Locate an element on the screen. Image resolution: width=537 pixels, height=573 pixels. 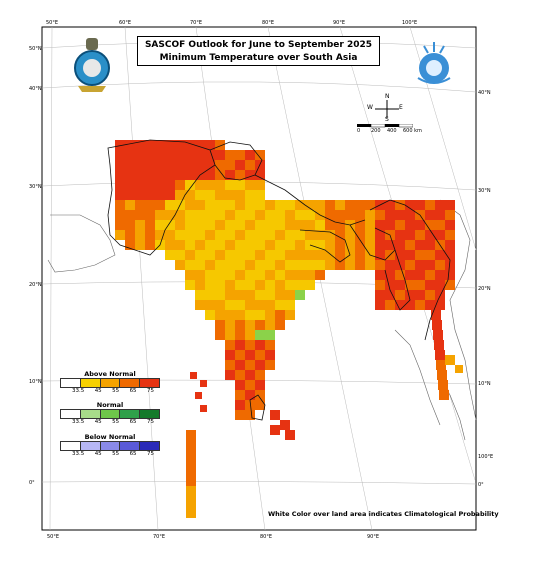
legend-value: 55 is located at coordinates (116, 422).